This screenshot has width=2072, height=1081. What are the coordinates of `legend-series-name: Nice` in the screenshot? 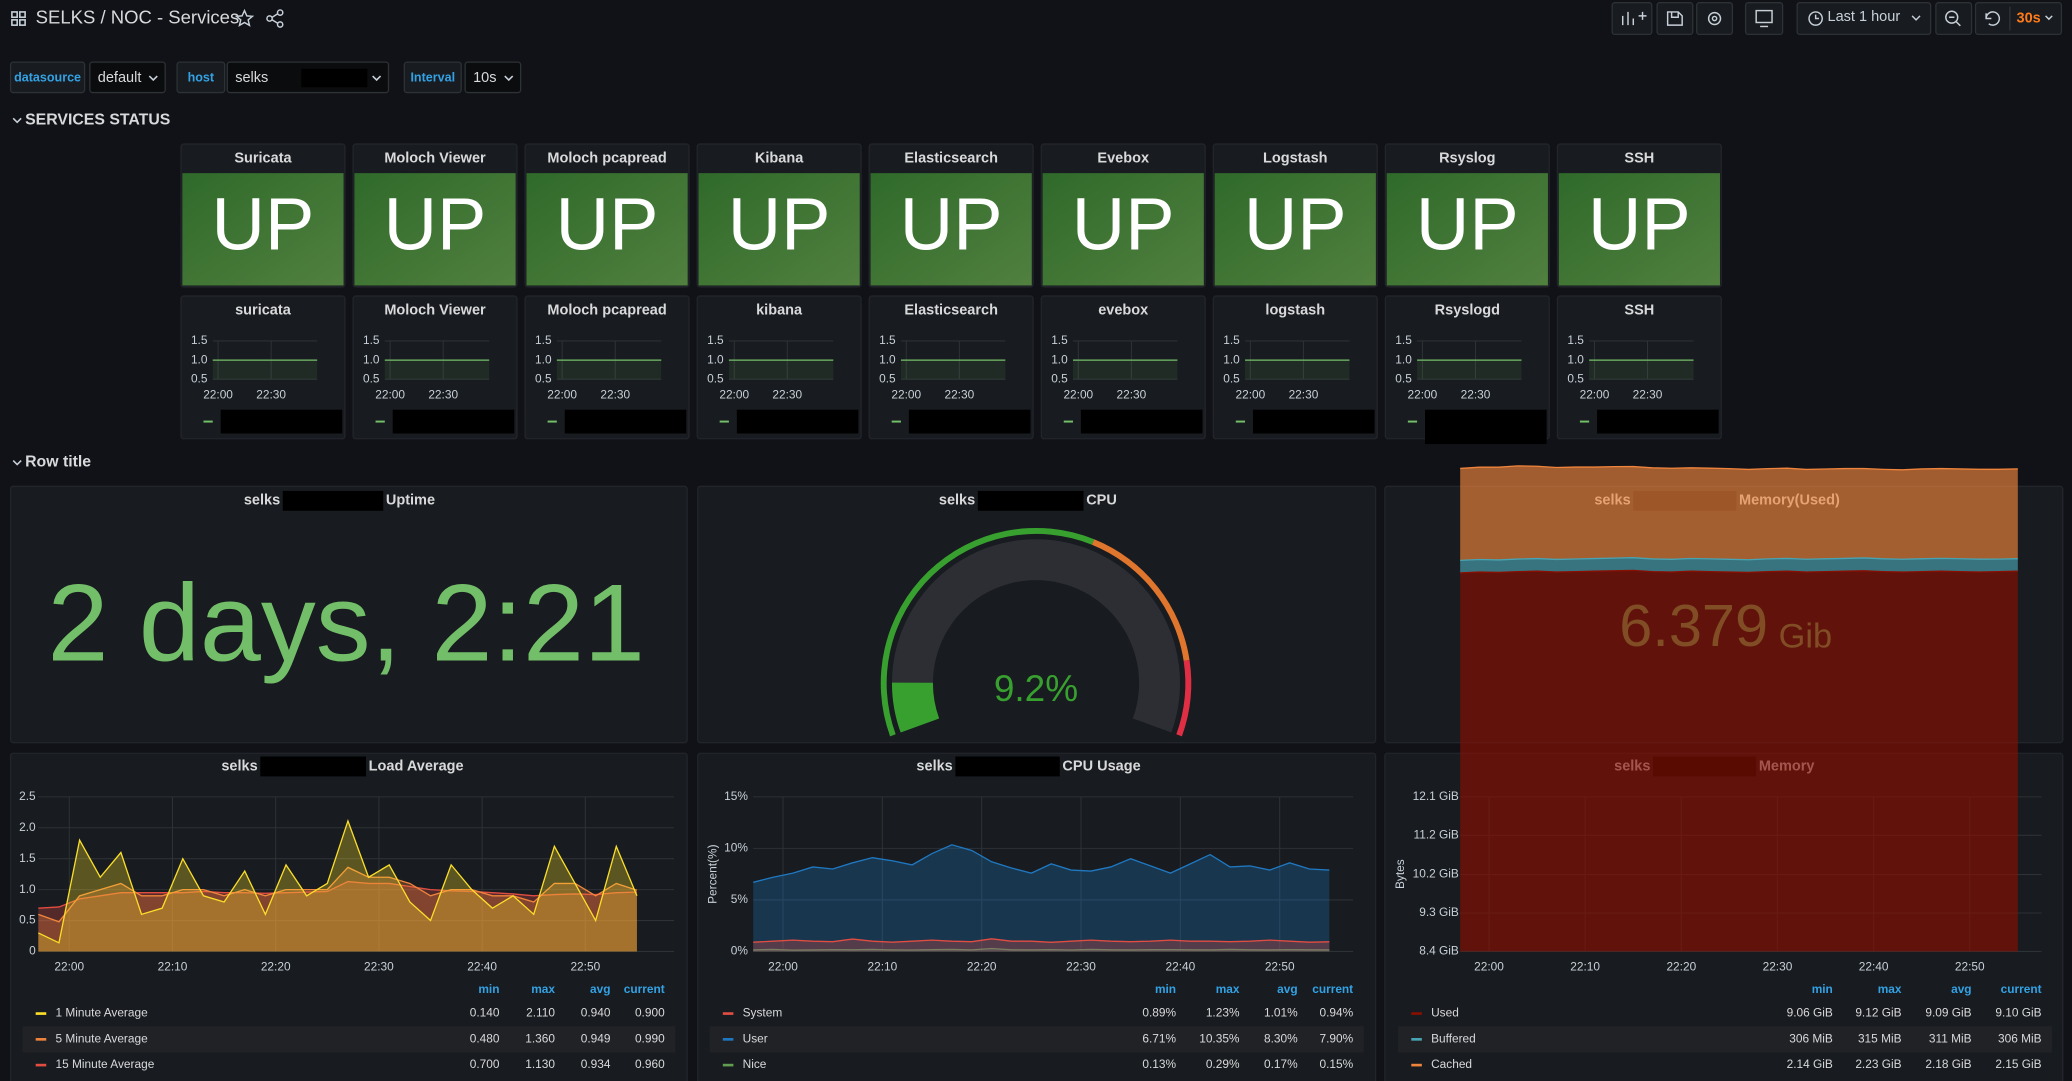 It's located at (755, 1064).